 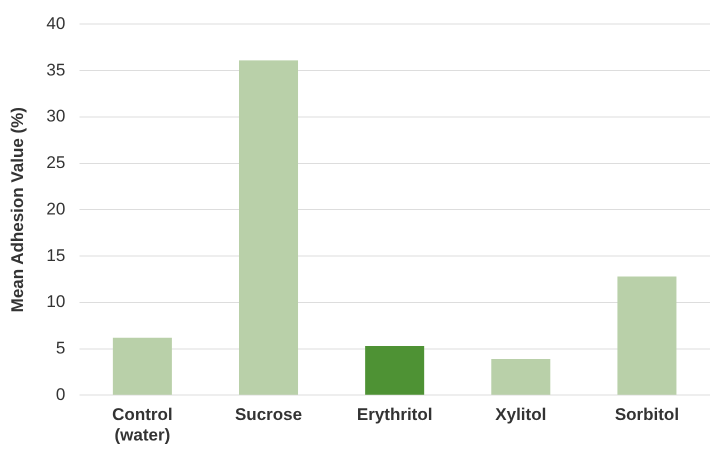 I want to click on x-tick-label: Control (water), so click(x=142, y=424).